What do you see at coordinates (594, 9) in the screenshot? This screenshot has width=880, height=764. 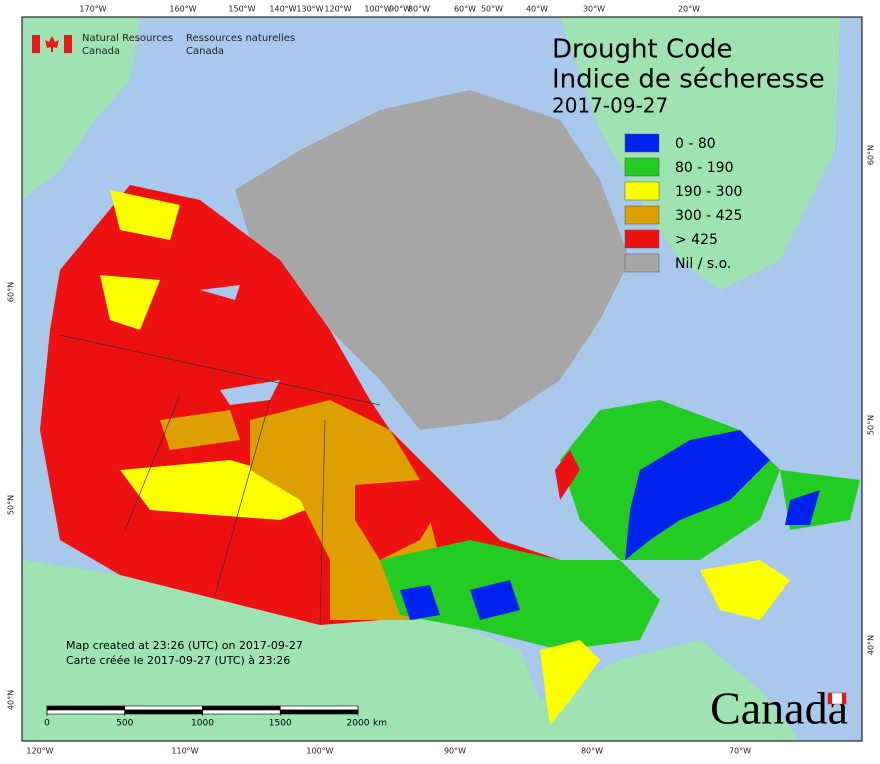 I see `graticule-label: 30°W` at bounding box center [594, 9].